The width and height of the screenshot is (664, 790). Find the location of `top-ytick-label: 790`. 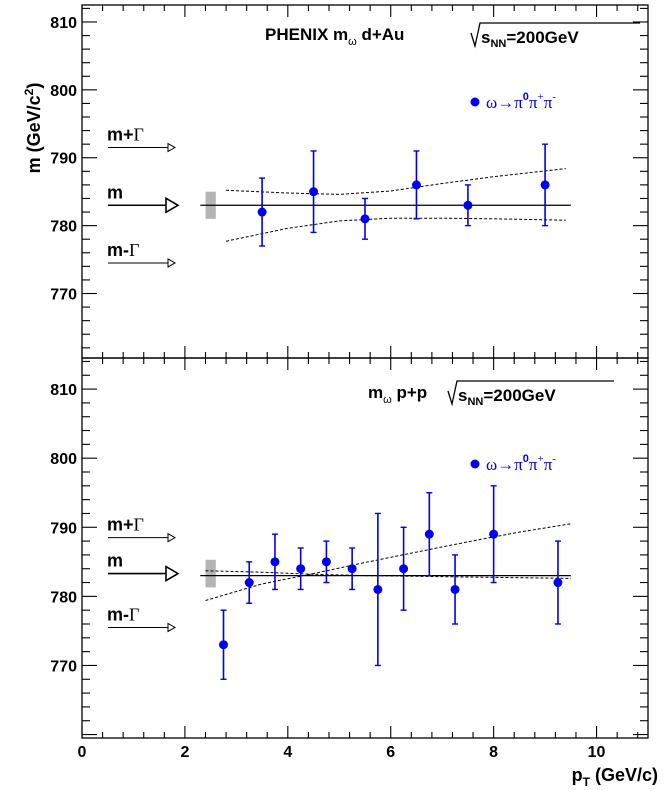

top-ytick-label: 790 is located at coordinates (63, 159).